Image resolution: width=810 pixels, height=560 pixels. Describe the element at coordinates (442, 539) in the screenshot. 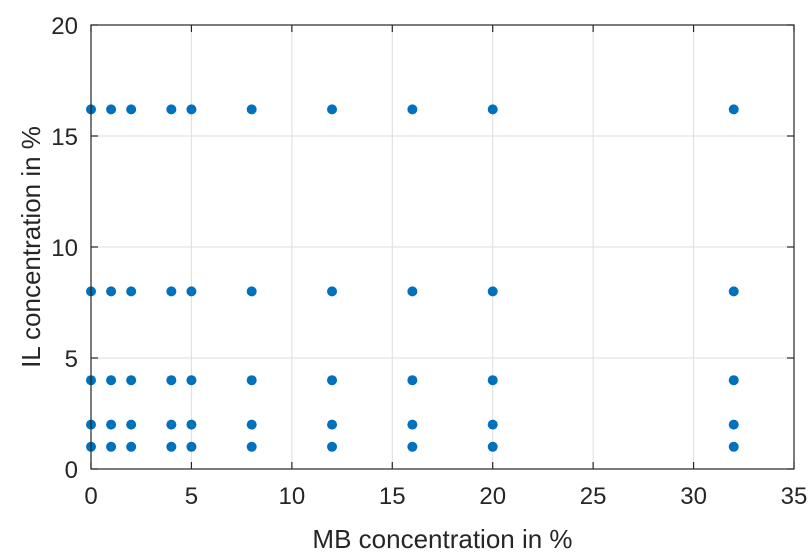

I see `x-axis-label: MB concentration in %` at that location.